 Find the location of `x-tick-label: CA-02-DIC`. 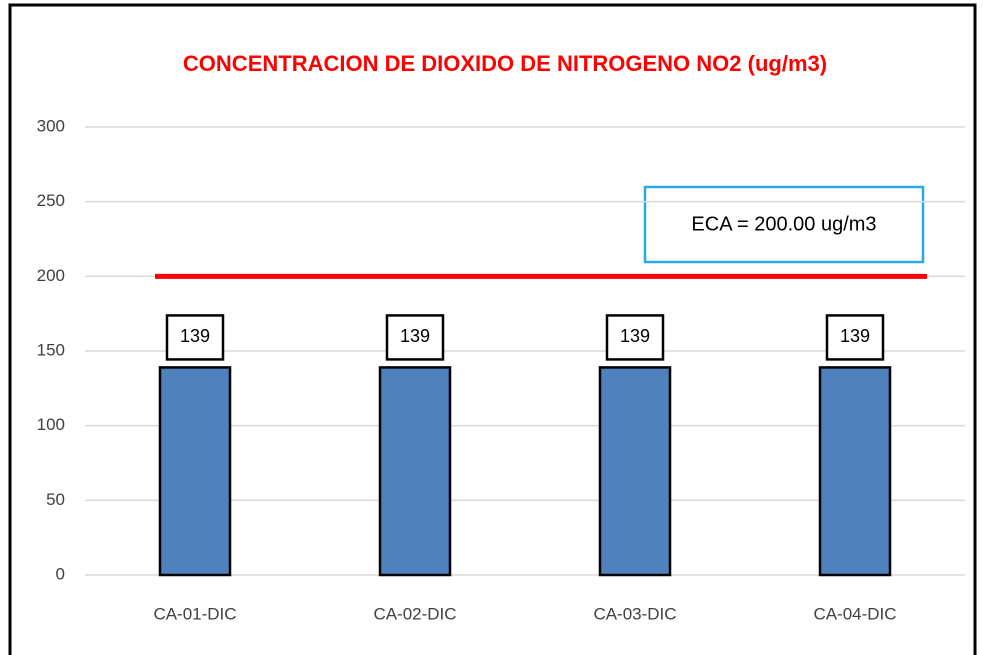

x-tick-label: CA-02-DIC is located at coordinates (414, 613).